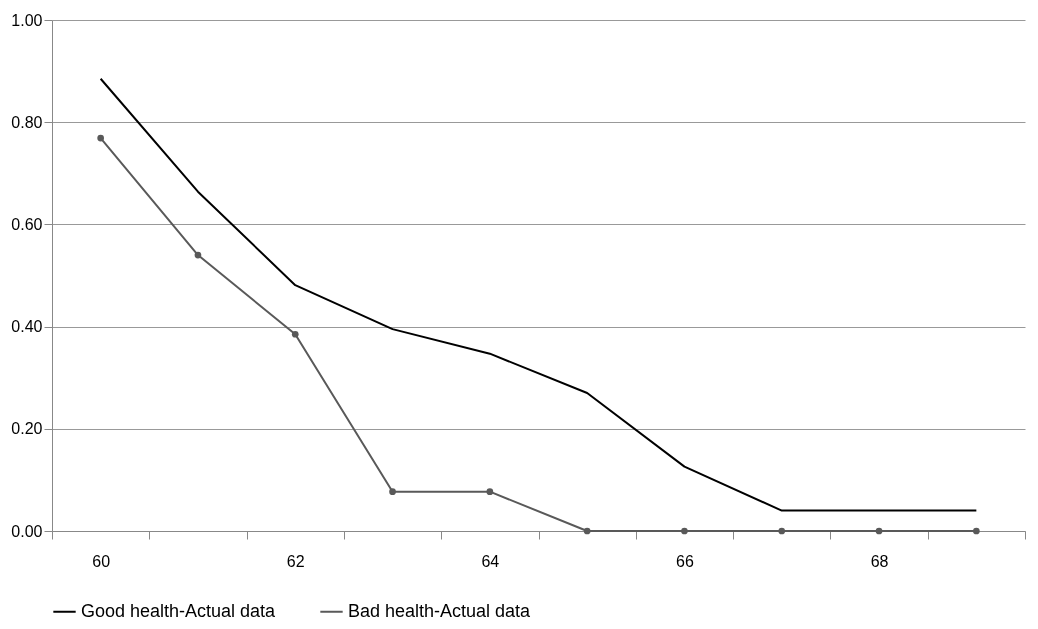  Describe the element at coordinates (879, 561) in the screenshot. I see `x-tick-label: 68` at that location.